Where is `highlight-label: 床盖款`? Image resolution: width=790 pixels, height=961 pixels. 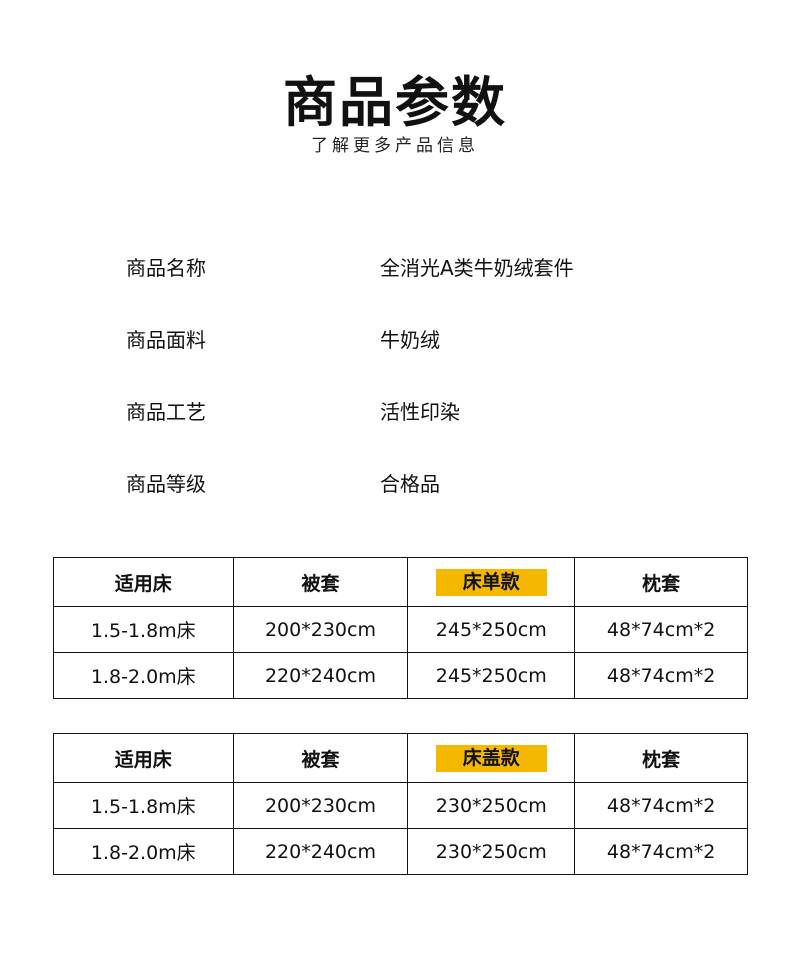 highlight-label: 床盖款 is located at coordinates (491, 758).